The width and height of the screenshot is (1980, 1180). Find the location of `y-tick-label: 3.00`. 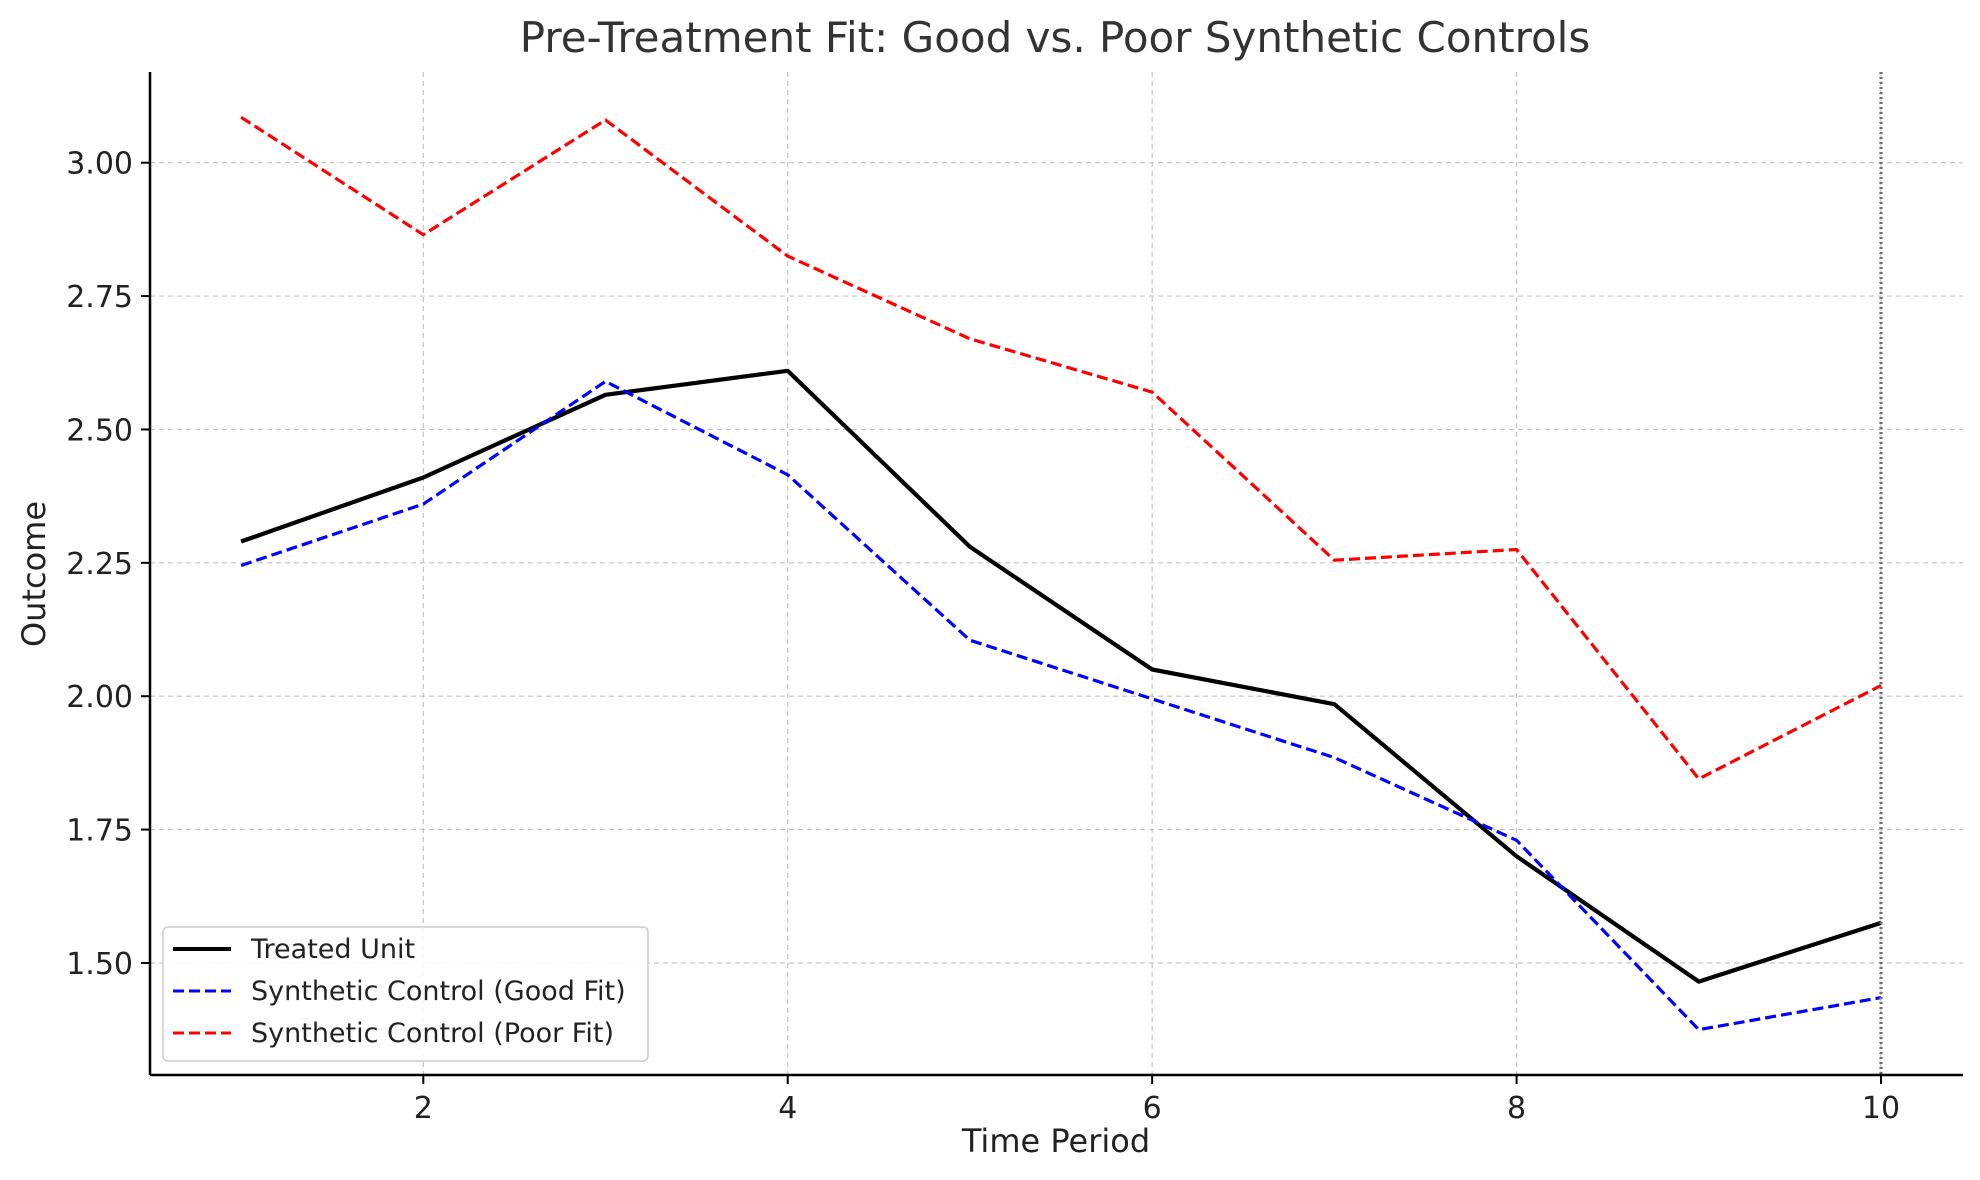

y-tick-label: 3.00 is located at coordinates (99, 164).